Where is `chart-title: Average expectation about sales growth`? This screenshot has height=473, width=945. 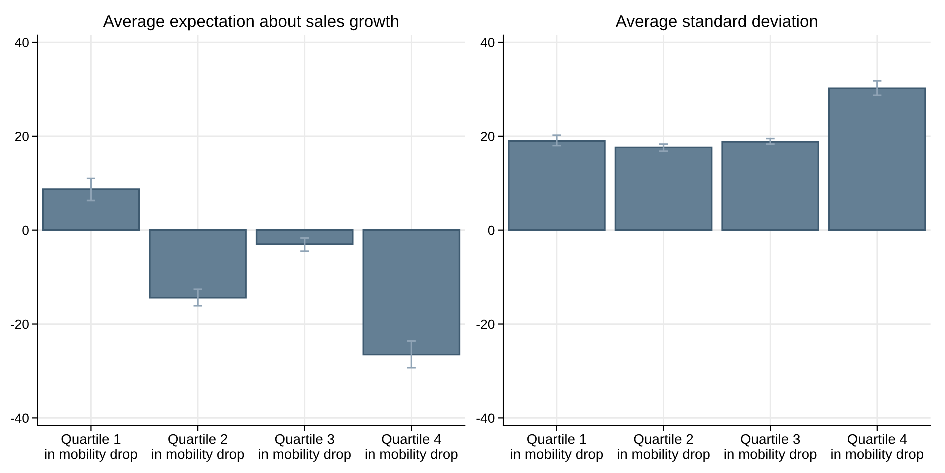 chart-title: Average expectation about sales growth is located at coordinates (250, 23).